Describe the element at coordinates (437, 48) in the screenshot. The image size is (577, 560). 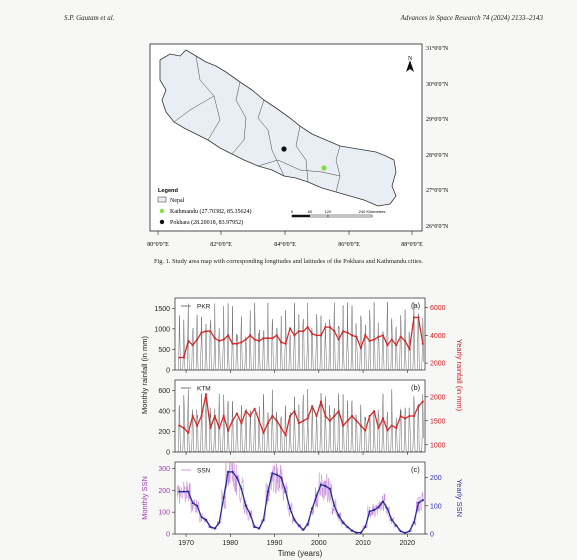
I see `lat-label-31: 31°0'0"N` at that location.